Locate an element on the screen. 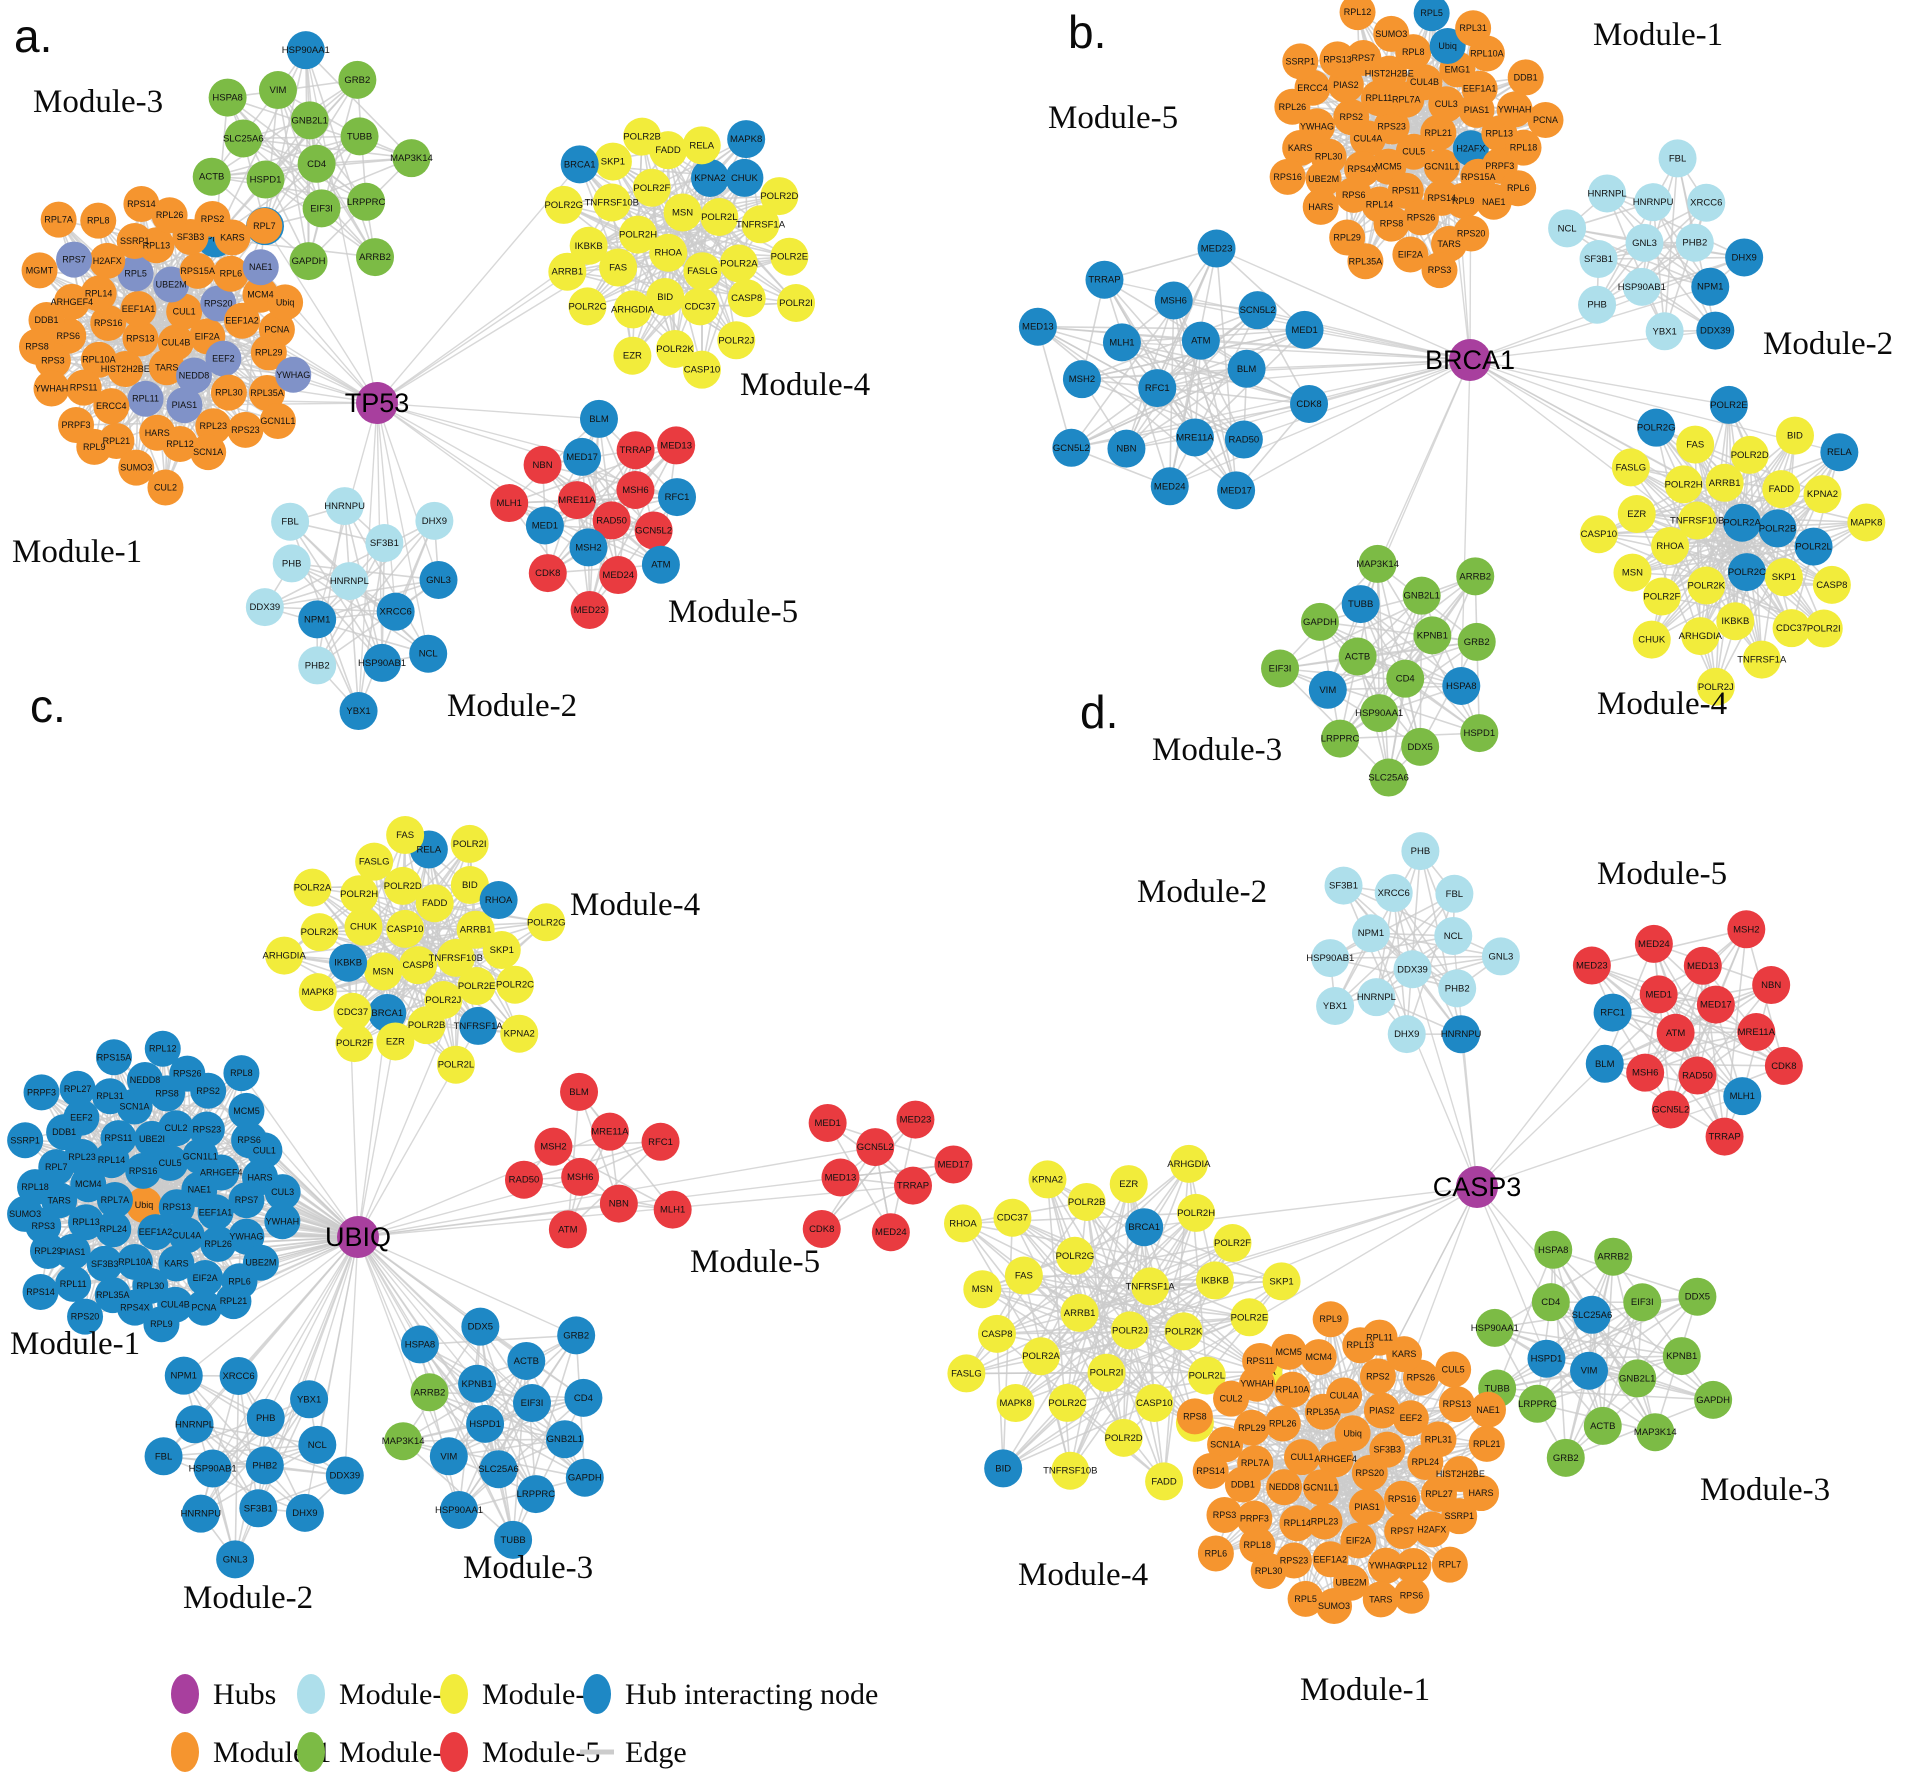 The width and height of the screenshot is (1923, 1775). node-IKBKB is located at coordinates (588, 245).